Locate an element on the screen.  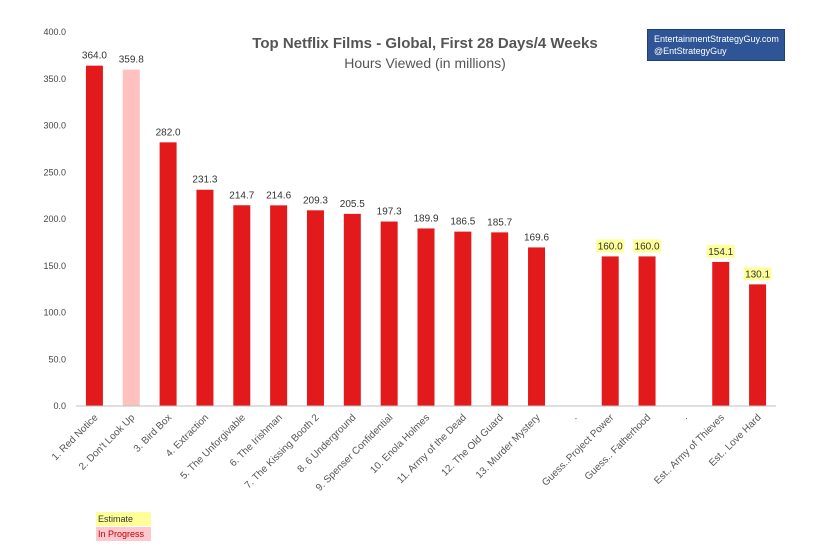
y-tick-label: 0.0 is located at coordinates (59, 406).